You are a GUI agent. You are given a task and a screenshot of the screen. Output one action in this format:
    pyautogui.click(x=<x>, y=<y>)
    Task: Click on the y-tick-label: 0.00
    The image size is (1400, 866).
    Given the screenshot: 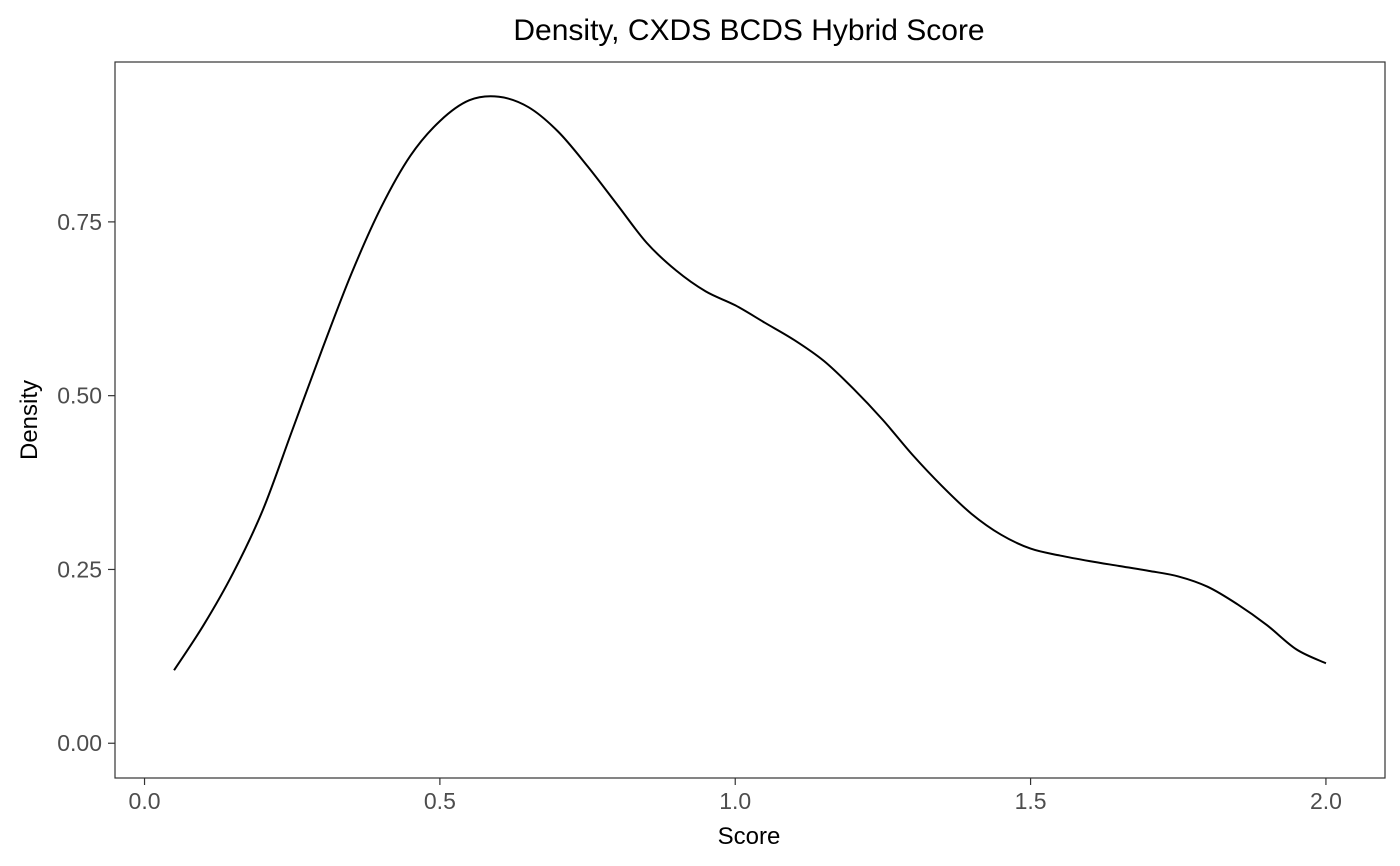 What is the action you would take?
    pyautogui.click(x=79, y=743)
    